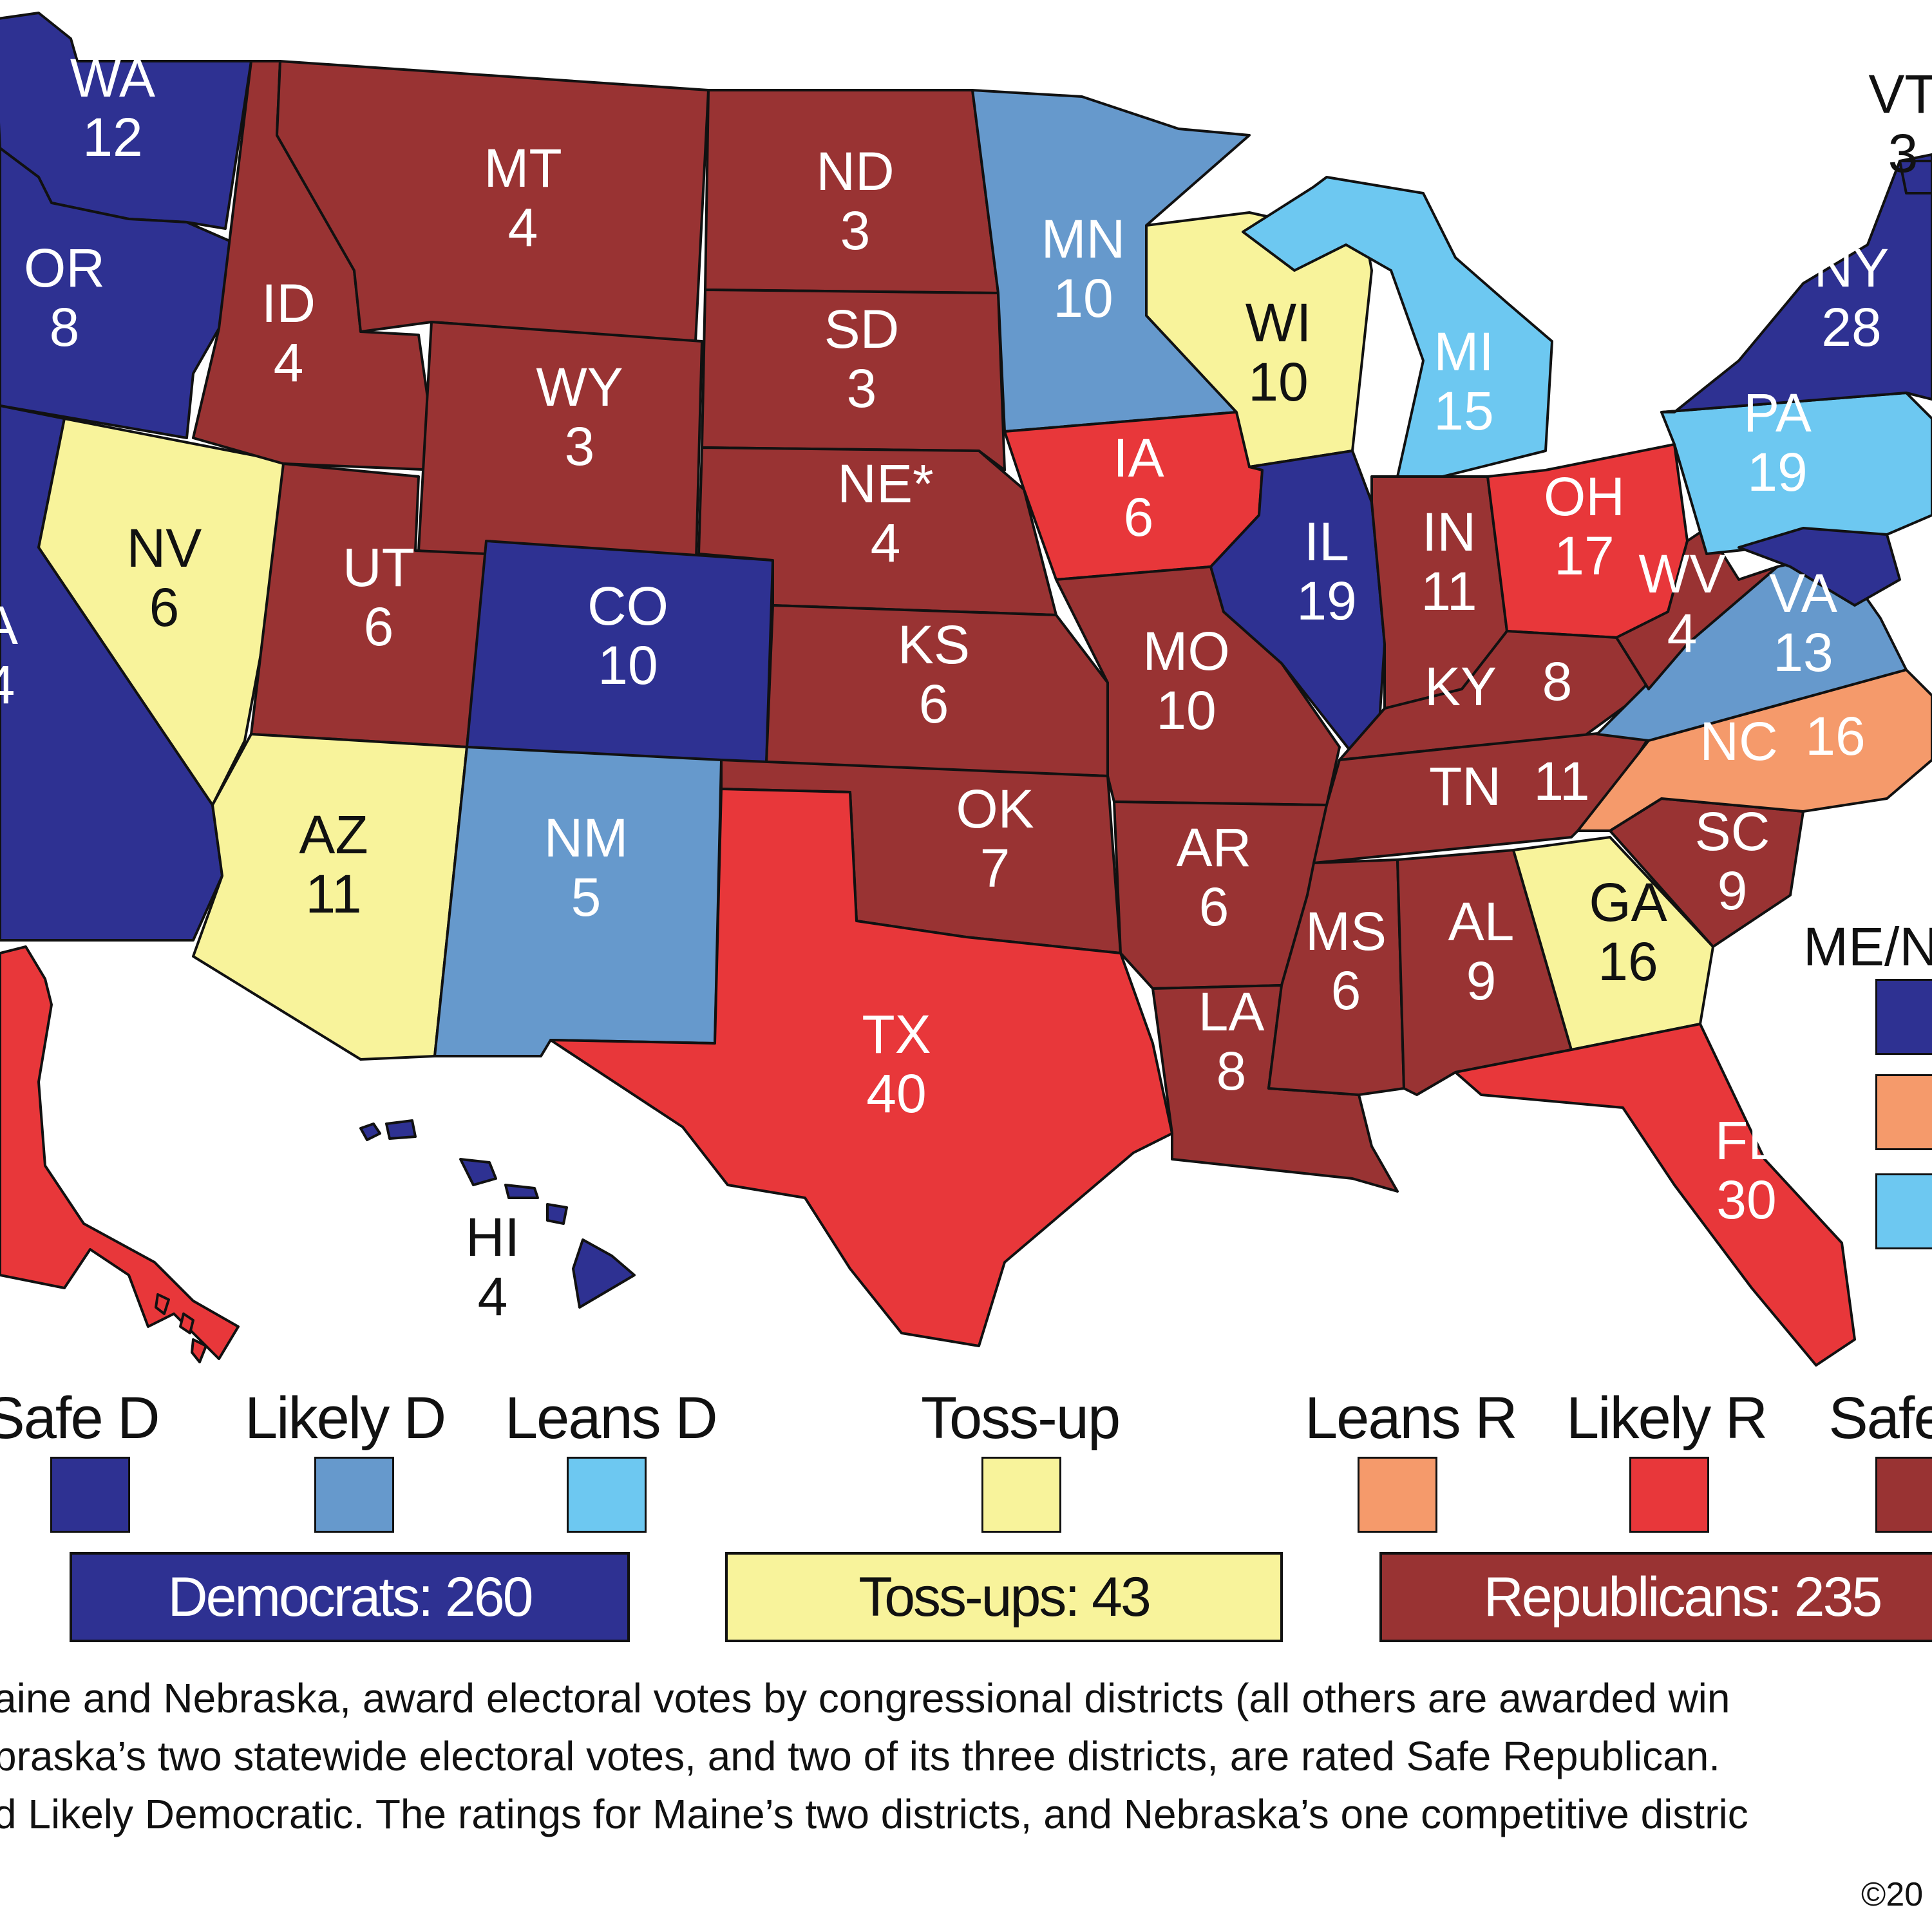  What do you see at coordinates (897, 1034) in the screenshot?
I see `state-label-tx: TX` at bounding box center [897, 1034].